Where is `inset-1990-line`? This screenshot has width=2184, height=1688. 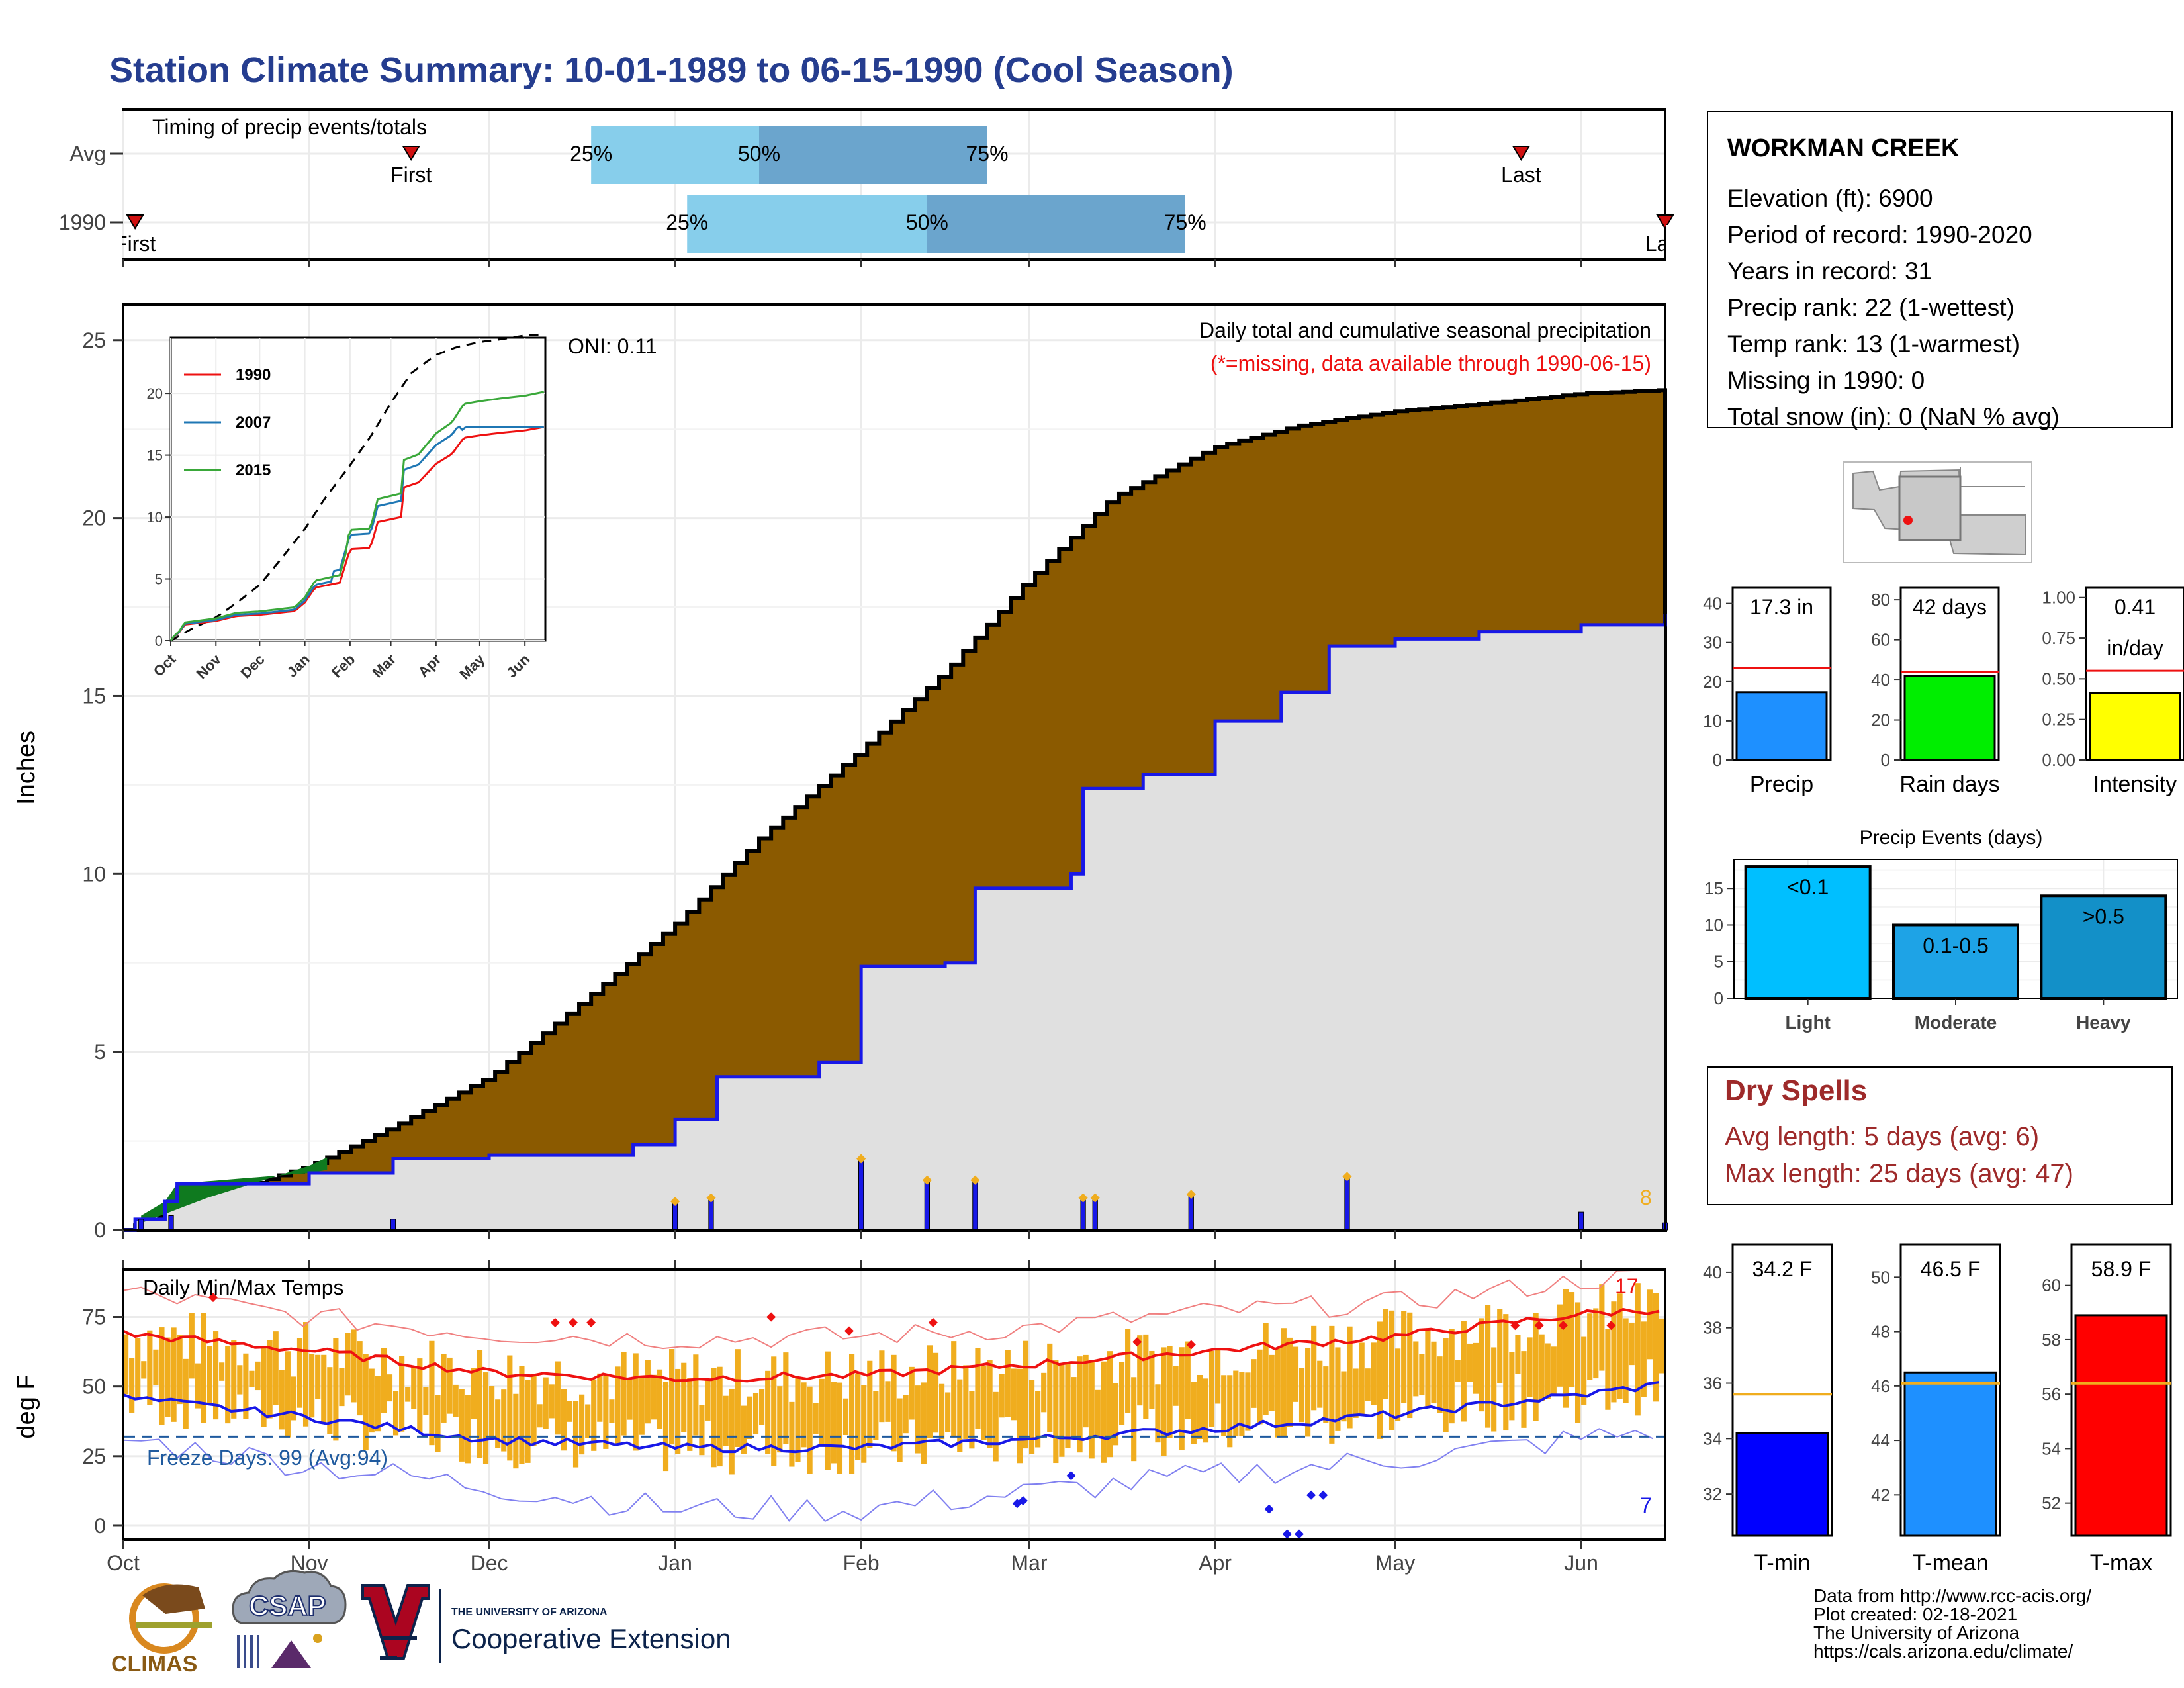
inset-1990-line is located at coordinates (357, 533).